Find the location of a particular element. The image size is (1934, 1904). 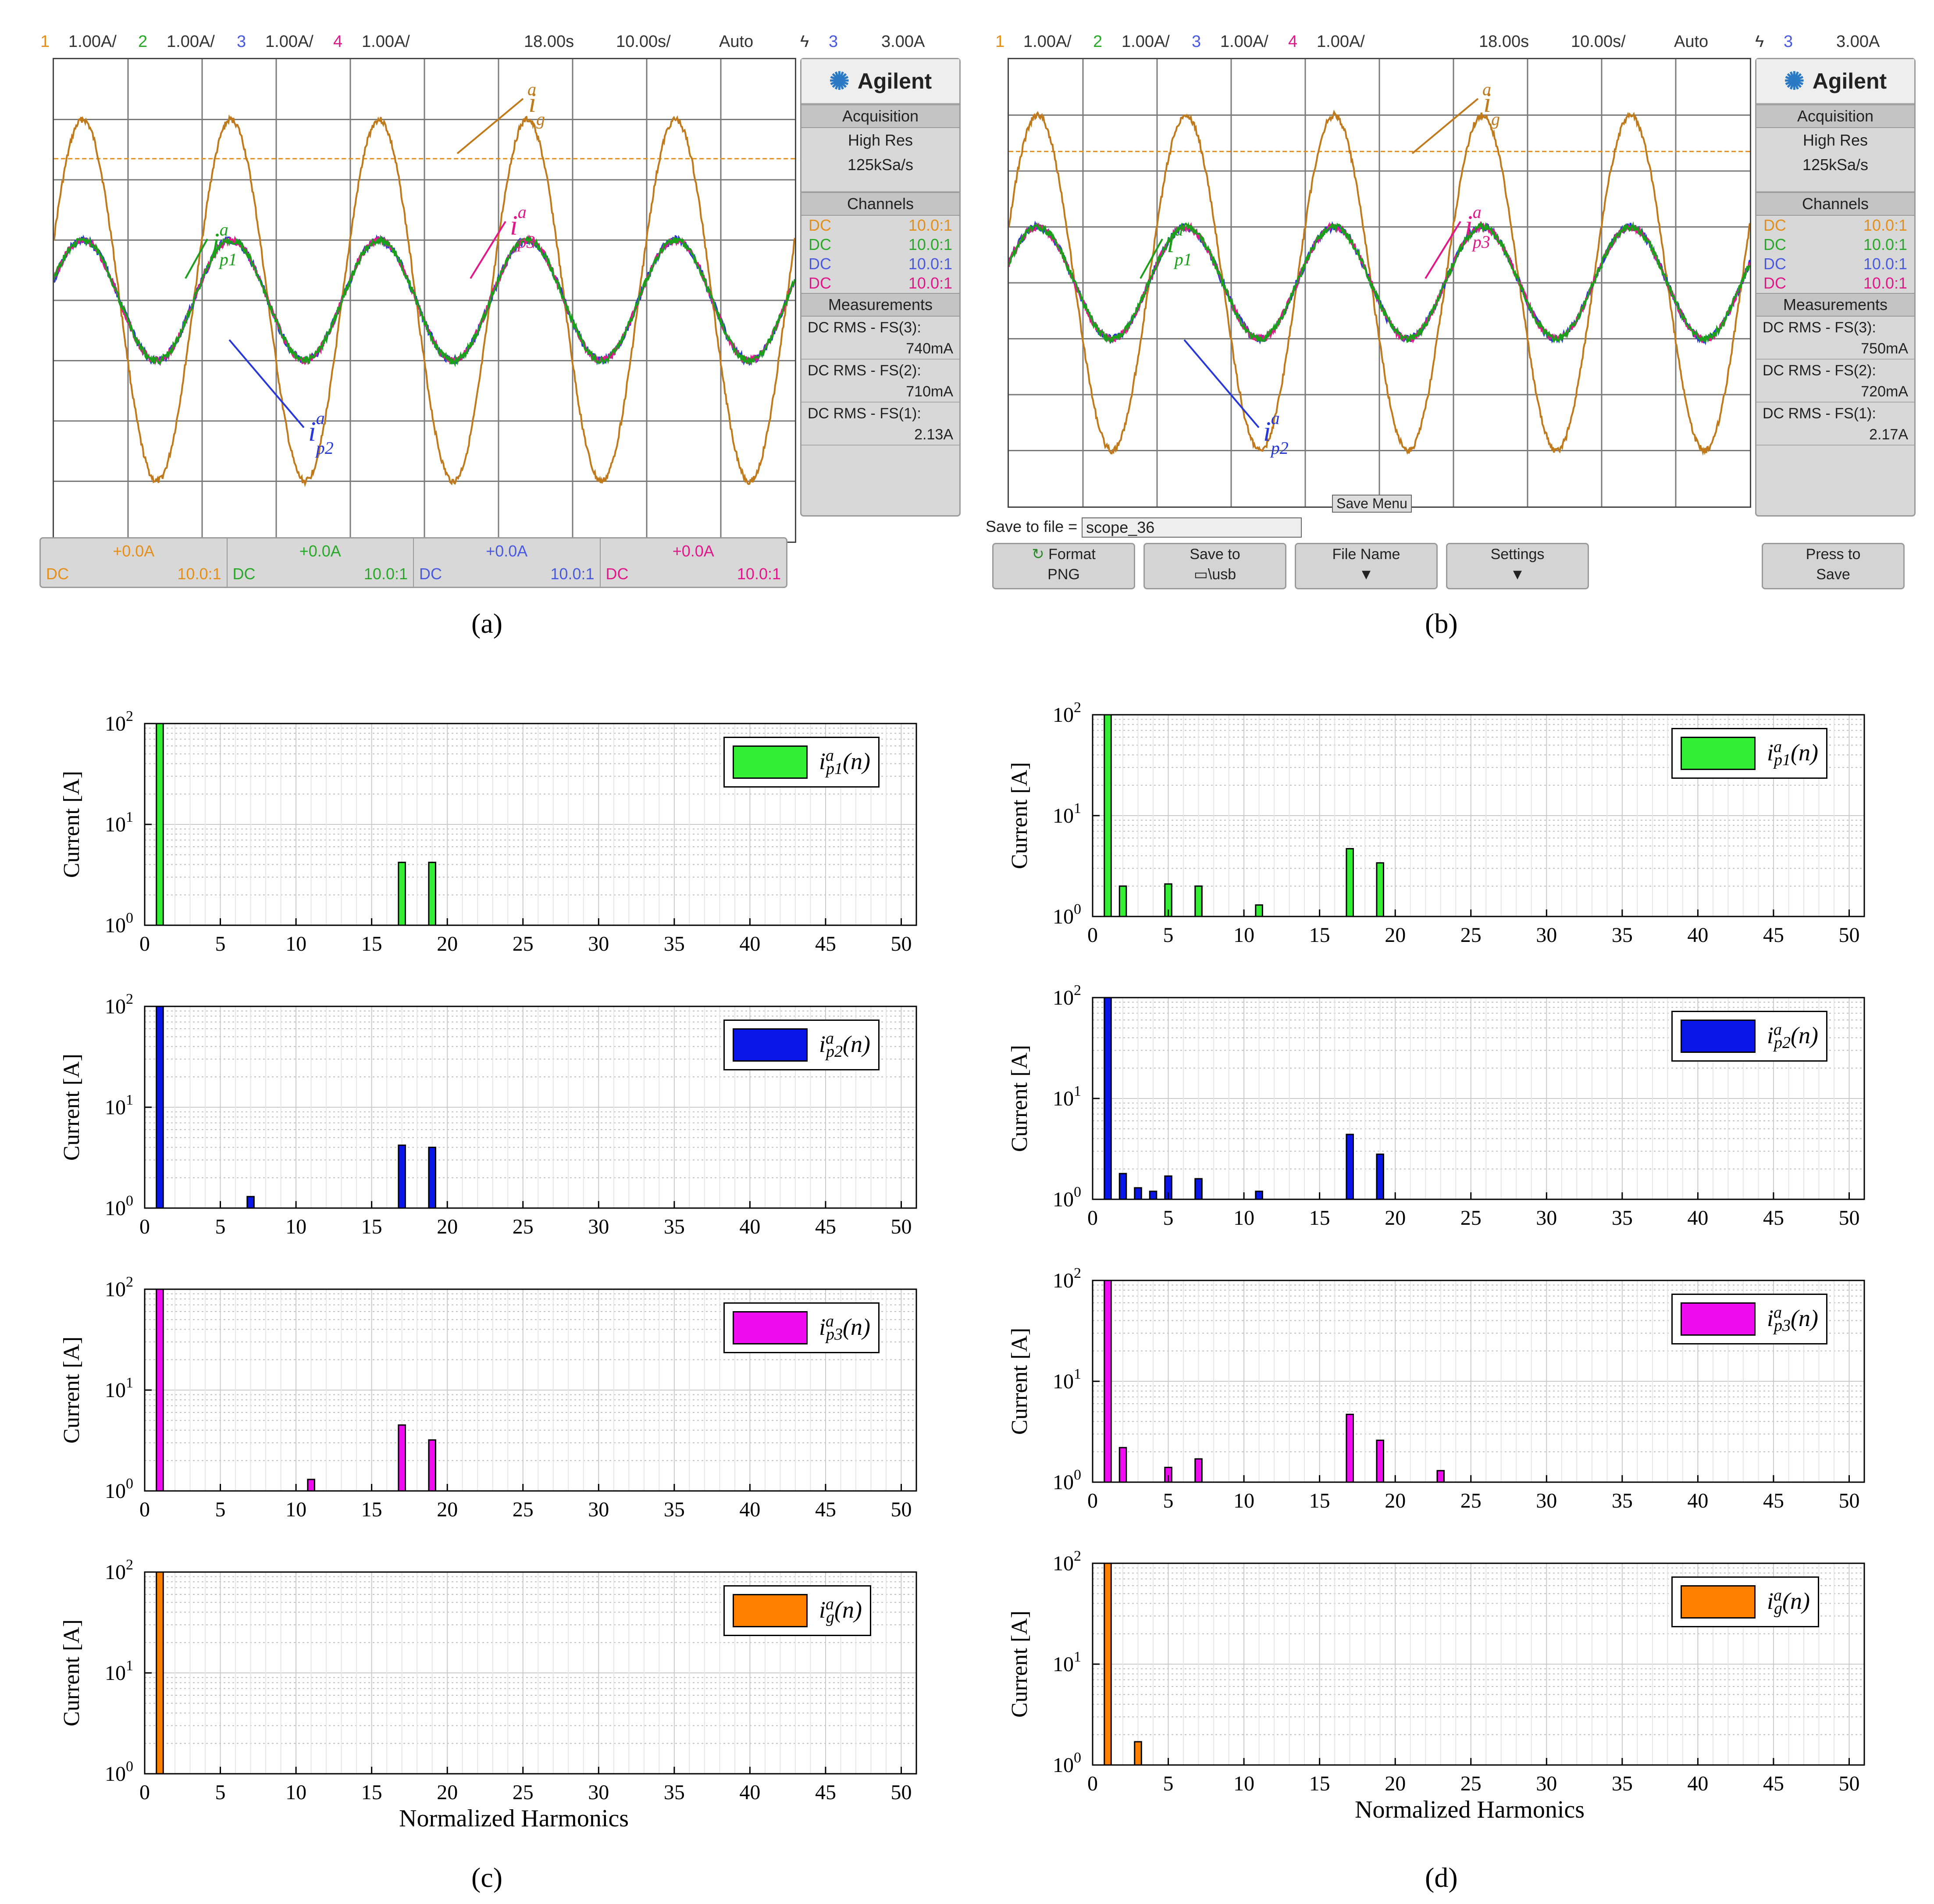

ch4-scale: 1.00A/ is located at coordinates (386, 41).